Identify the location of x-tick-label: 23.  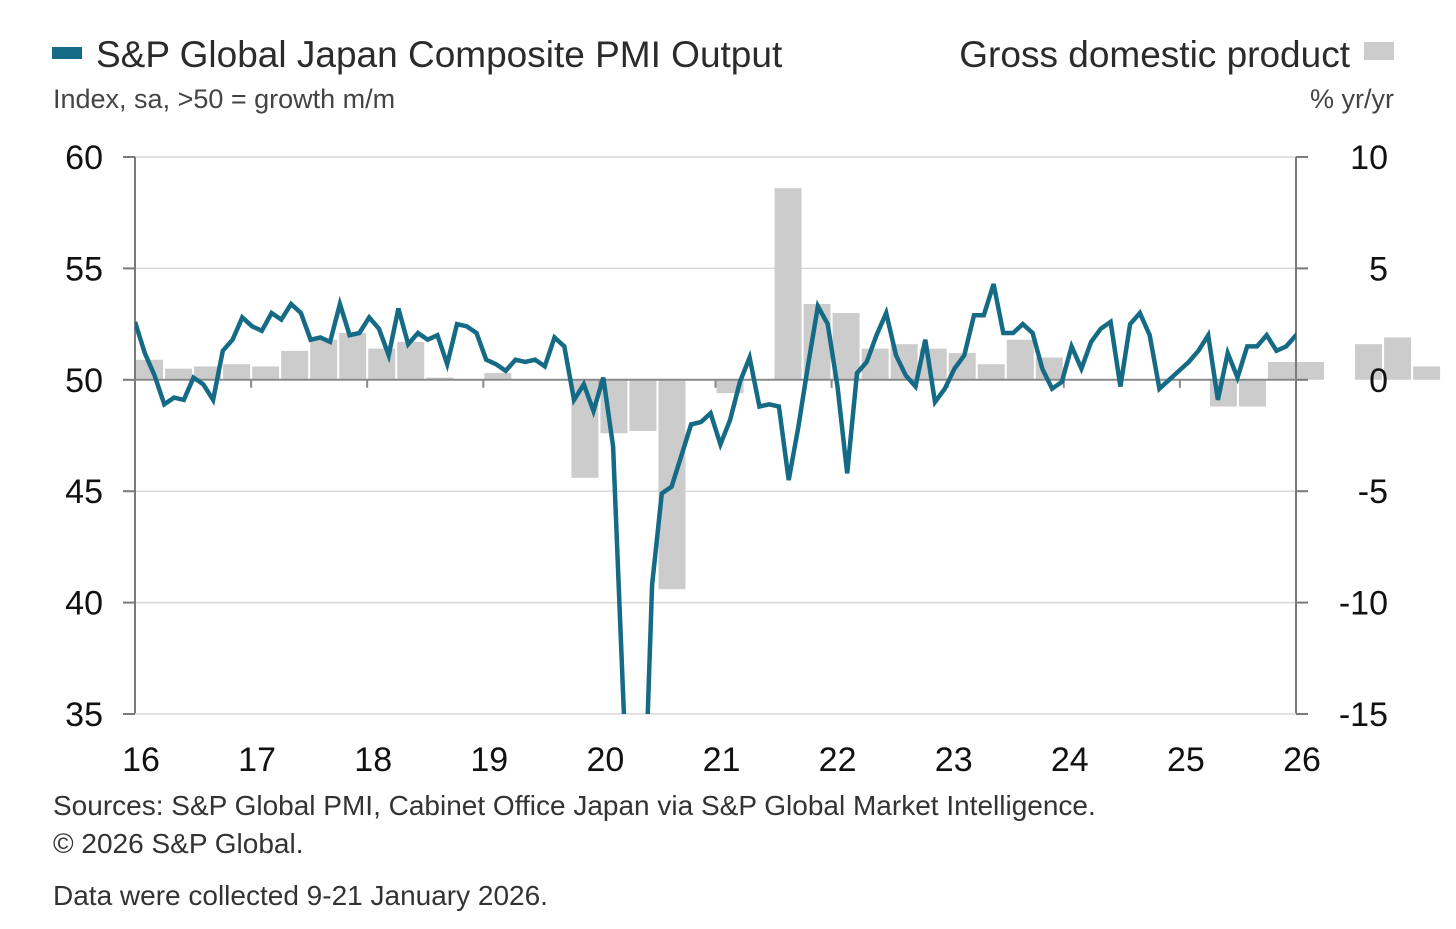
(954, 760).